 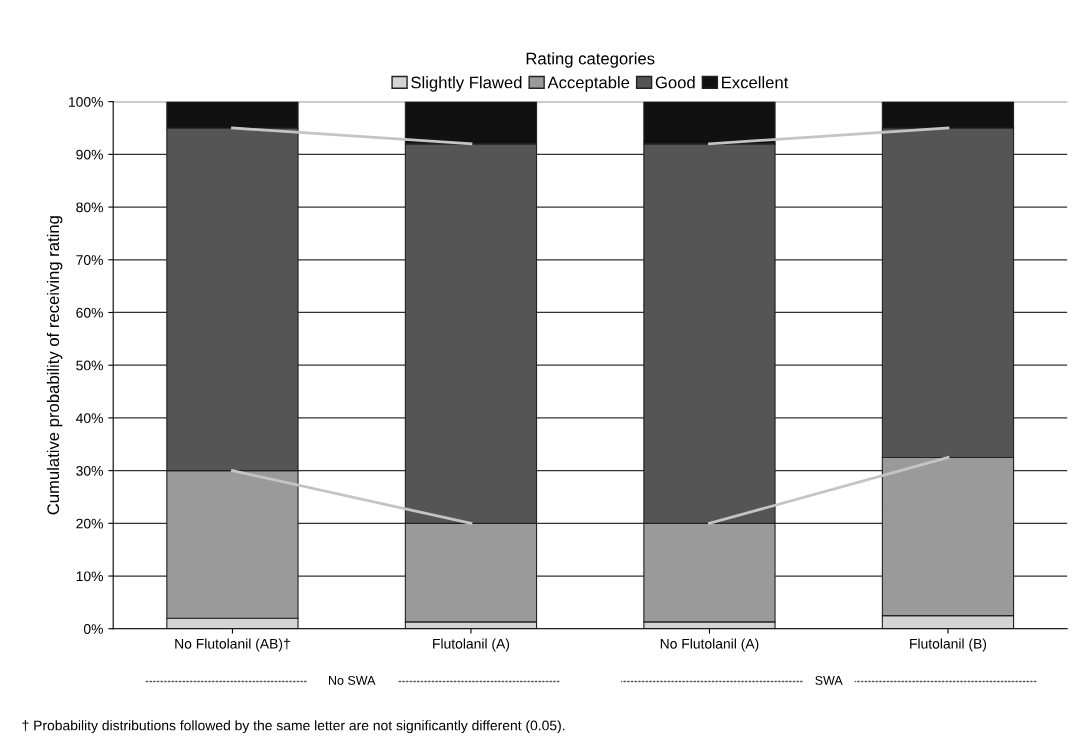 I want to click on y-tick-label: 30%, so click(x=89, y=470).